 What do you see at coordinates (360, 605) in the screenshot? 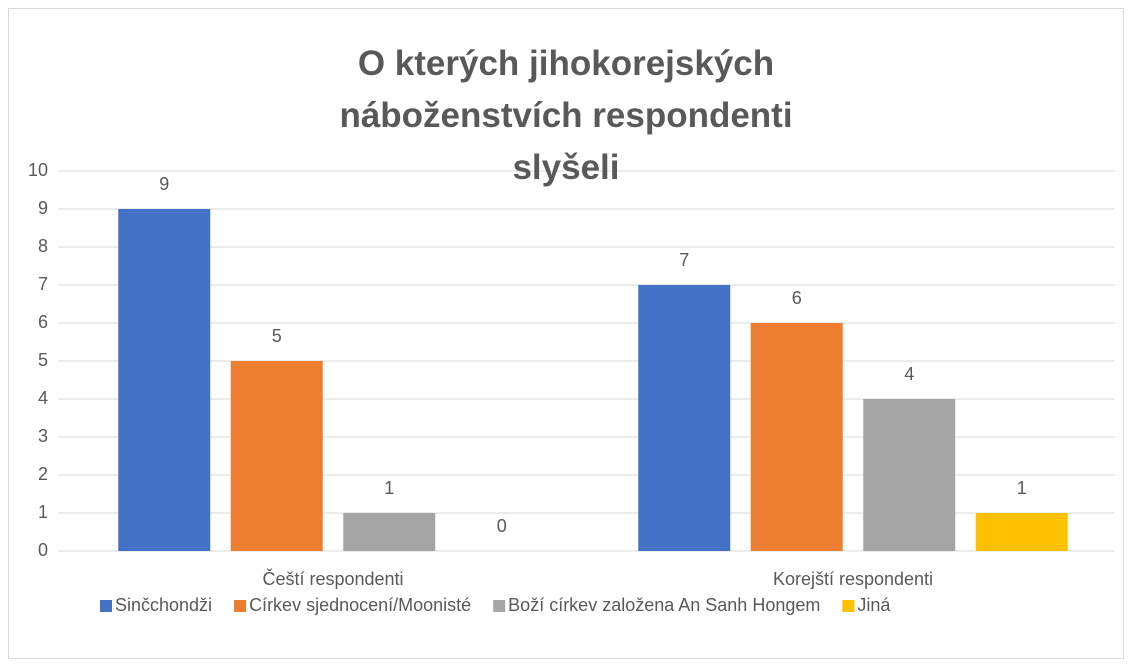
I see `legend-label: Církev sjednocení/Moonisté` at bounding box center [360, 605].